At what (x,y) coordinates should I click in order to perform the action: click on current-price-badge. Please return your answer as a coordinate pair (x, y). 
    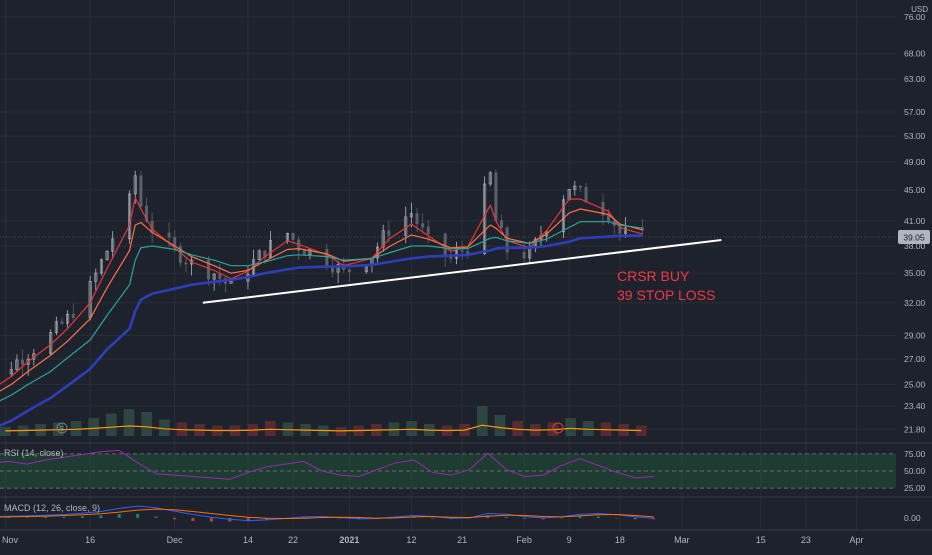
    Looking at the image, I should click on (914, 237).